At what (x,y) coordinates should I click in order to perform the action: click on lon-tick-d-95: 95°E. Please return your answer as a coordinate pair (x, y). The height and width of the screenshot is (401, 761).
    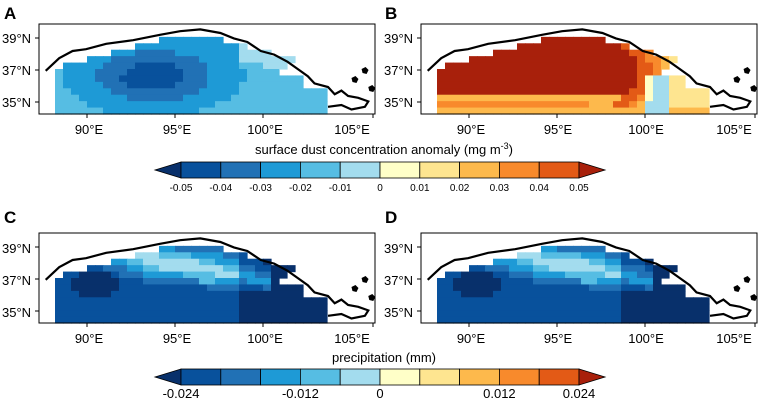
    Looking at the image, I should click on (558, 338).